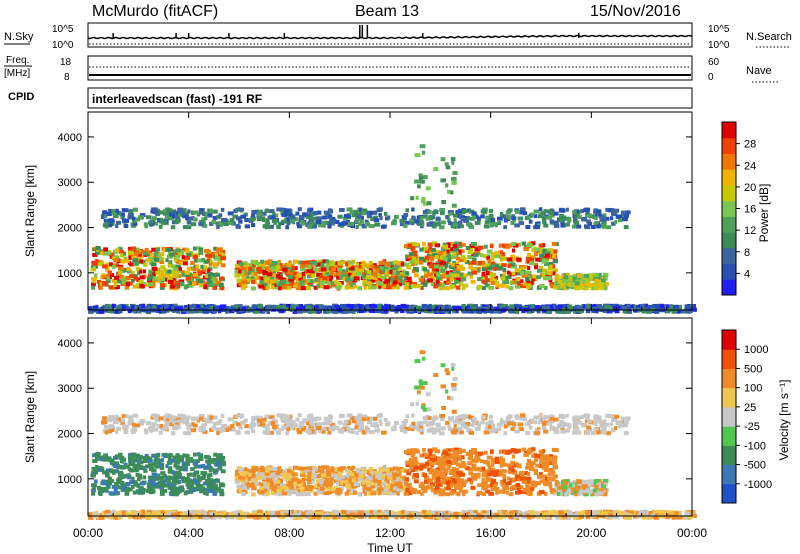 Image resolution: width=800 pixels, height=554 pixels. What do you see at coordinates (750, 231) in the screenshot?
I see `colorbar-tick-label: 12` at bounding box center [750, 231].